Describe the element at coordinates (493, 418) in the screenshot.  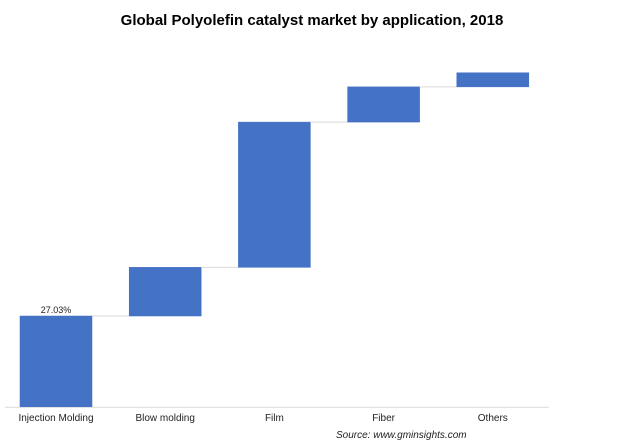
I see `x-tick-label: Others` at that location.